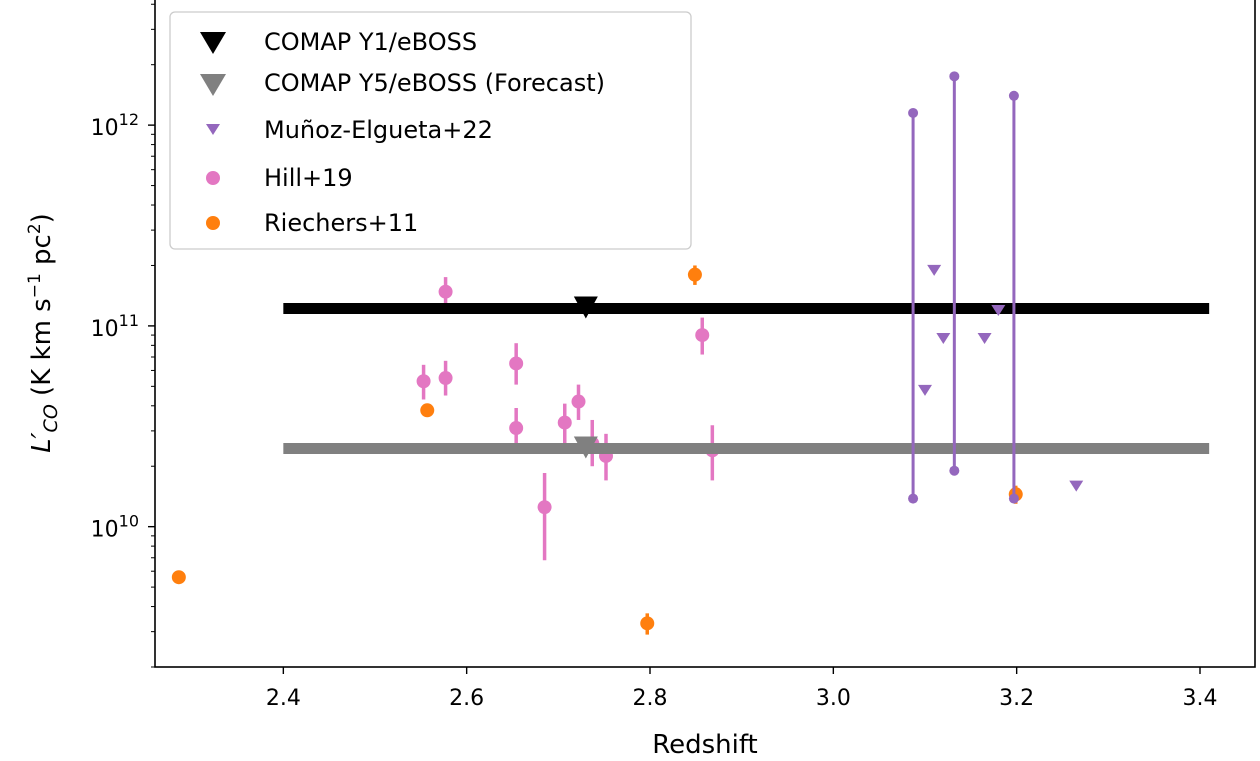 This screenshot has height=761, width=1260. I want to click on legend-item-hill: Hill+19, so click(279, 178).